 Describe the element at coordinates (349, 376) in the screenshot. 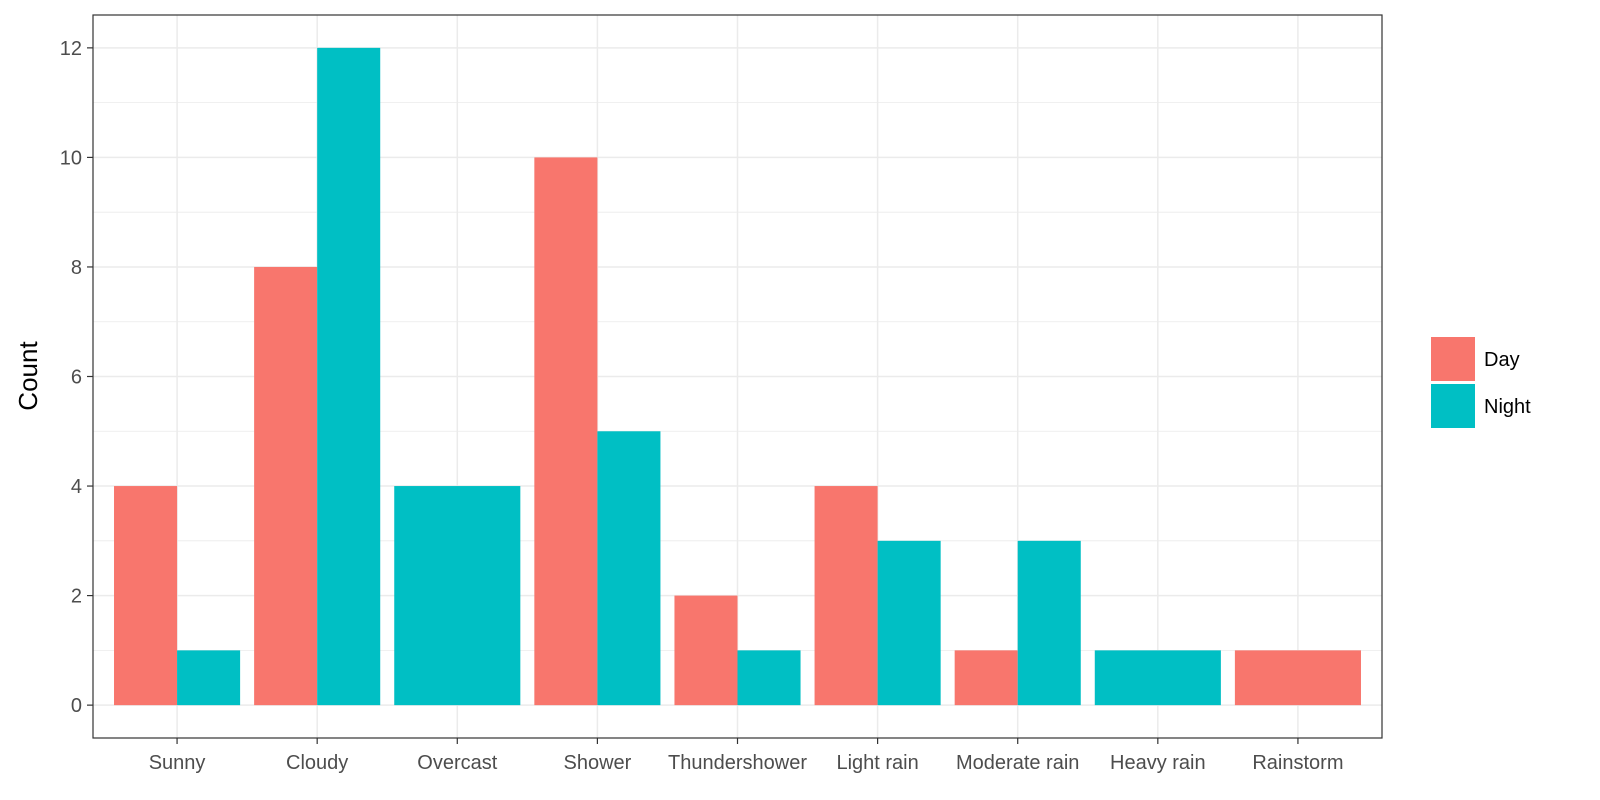

I see `bar-night-cloudy` at that location.